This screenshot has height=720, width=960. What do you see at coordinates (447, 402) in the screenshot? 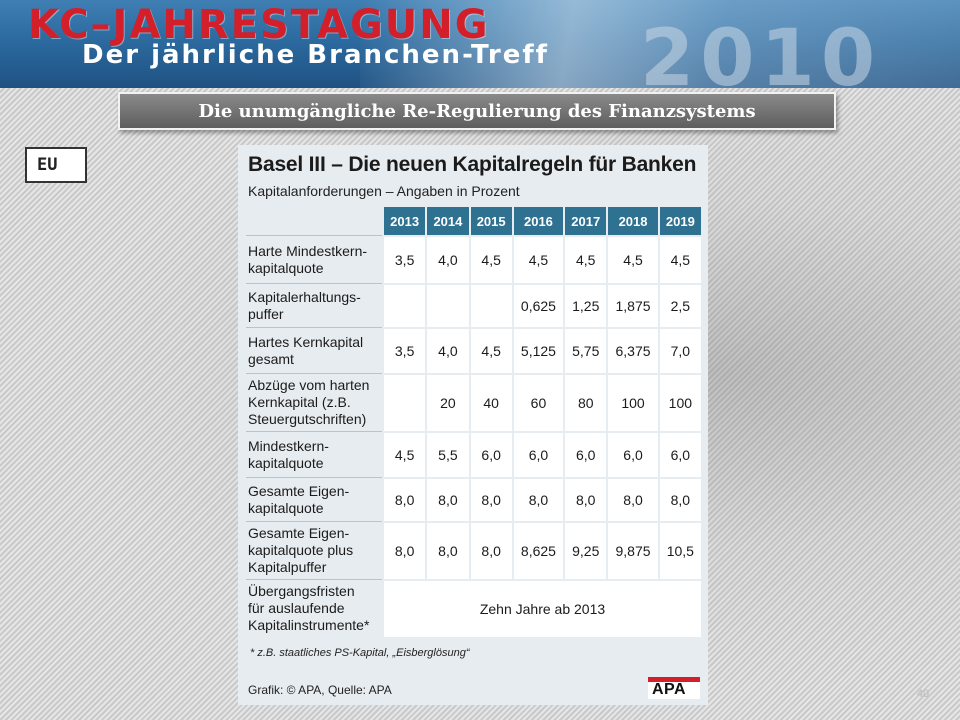
I see `value-cell: 20` at bounding box center [447, 402].